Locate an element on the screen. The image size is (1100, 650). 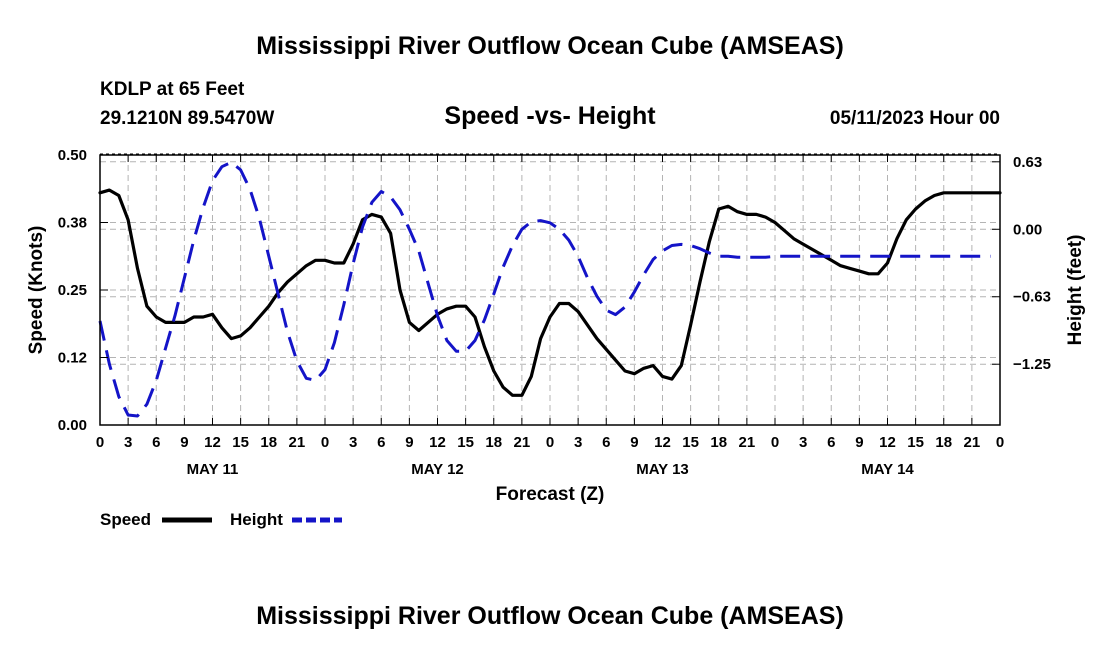
y-left-tick-label: 0.38 is located at coordinates (72, 223).